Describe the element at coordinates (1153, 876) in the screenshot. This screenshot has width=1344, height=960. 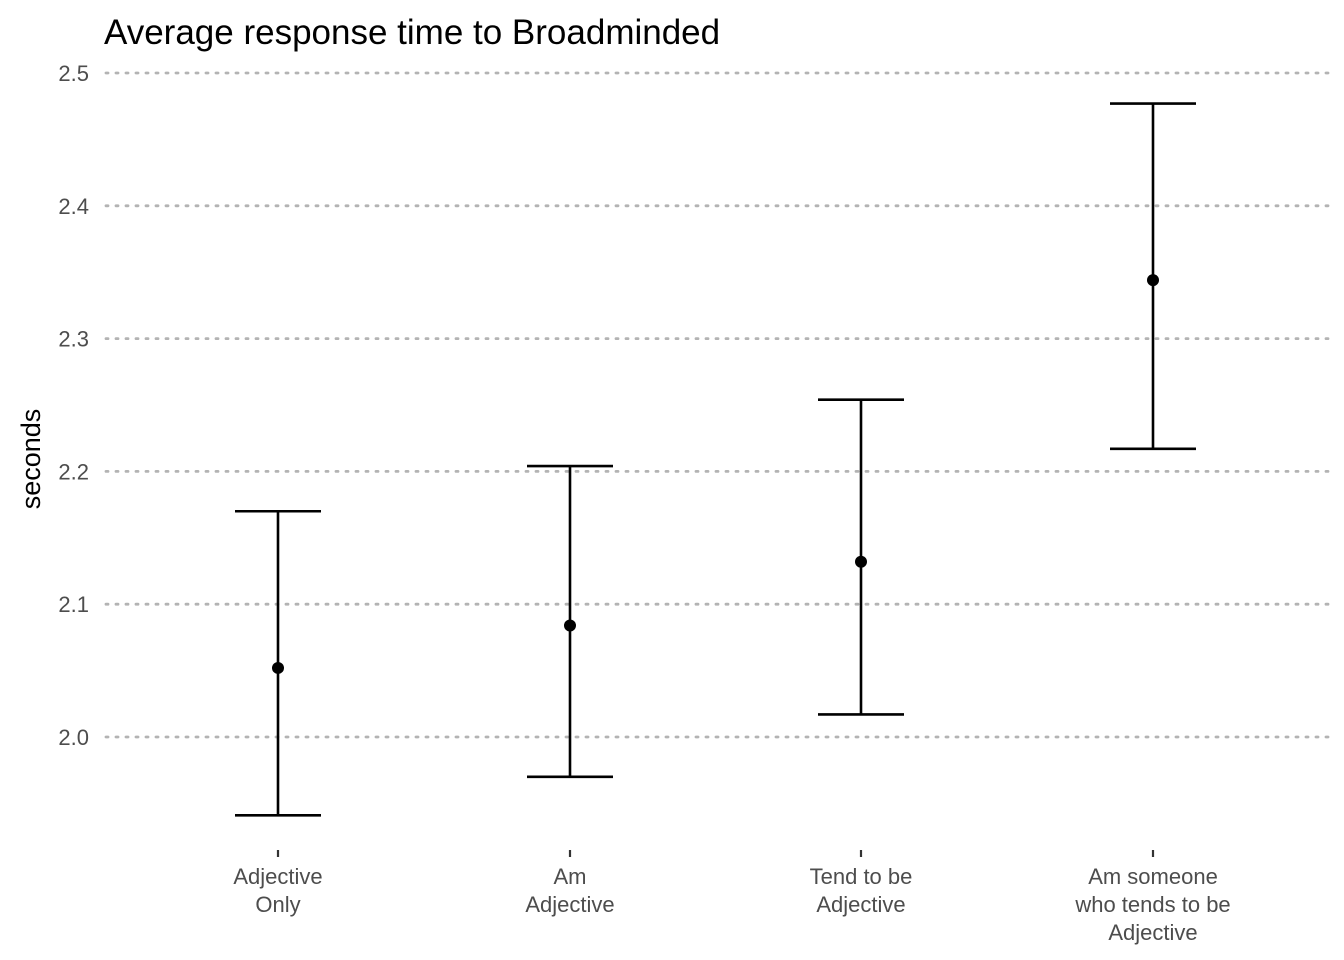
I see `x-tick-label-line: Am someone` at that location.